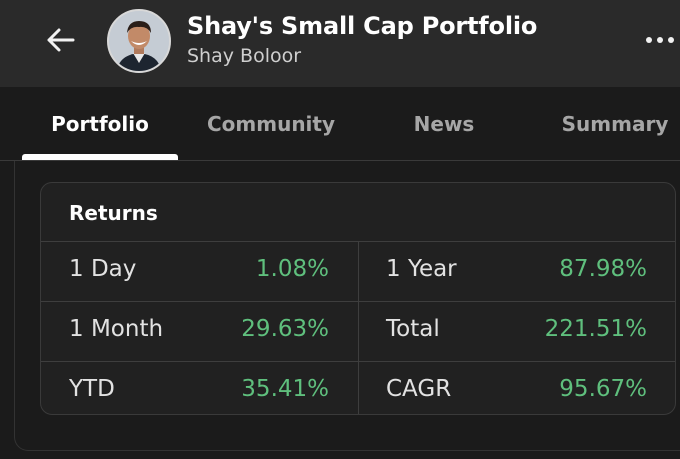 The width and height of the screenshot is (680, 459). Describe the element at coordinates (660, 40) in the screenshot. I see `more-horizontal-icon` at that location.